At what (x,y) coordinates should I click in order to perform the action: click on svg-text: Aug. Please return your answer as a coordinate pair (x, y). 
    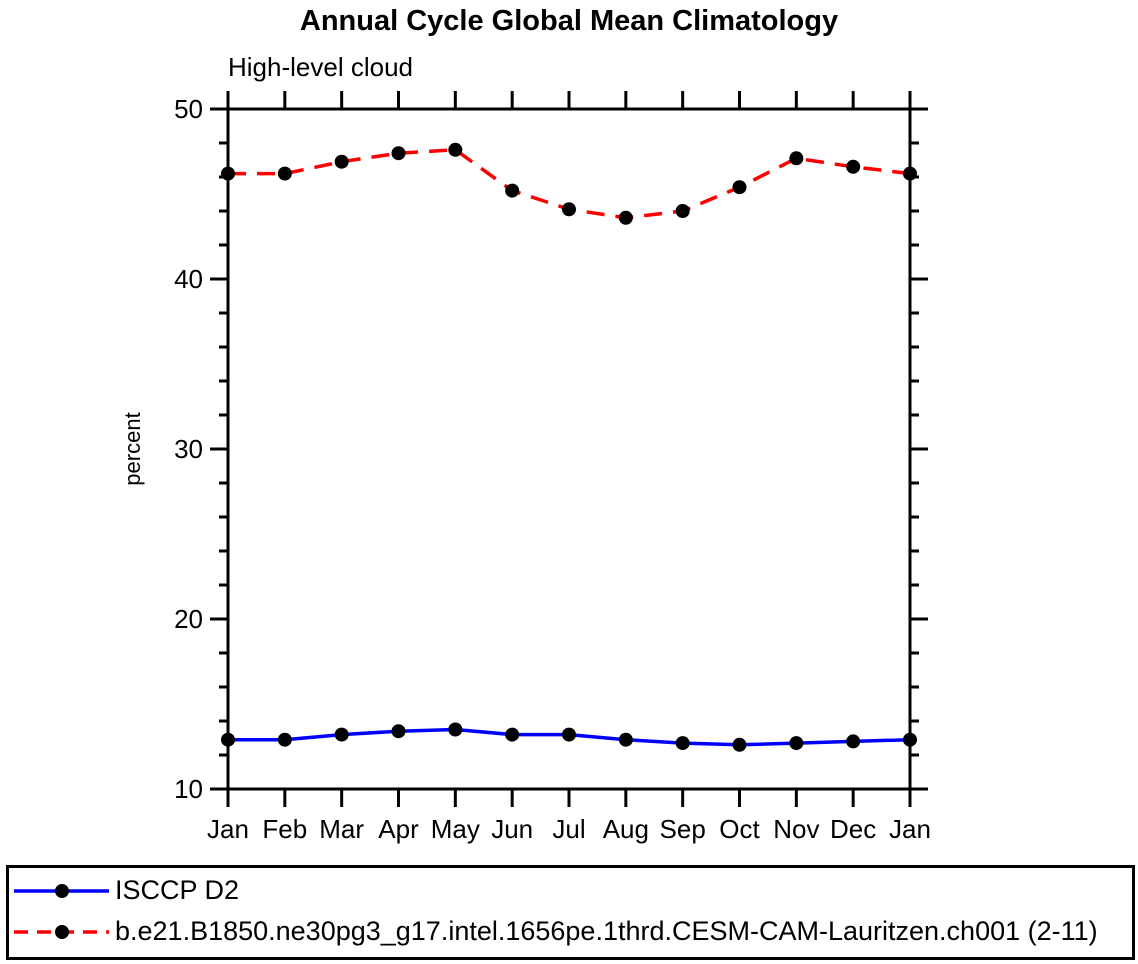
    Looking at the image, I should click on (626, 829).